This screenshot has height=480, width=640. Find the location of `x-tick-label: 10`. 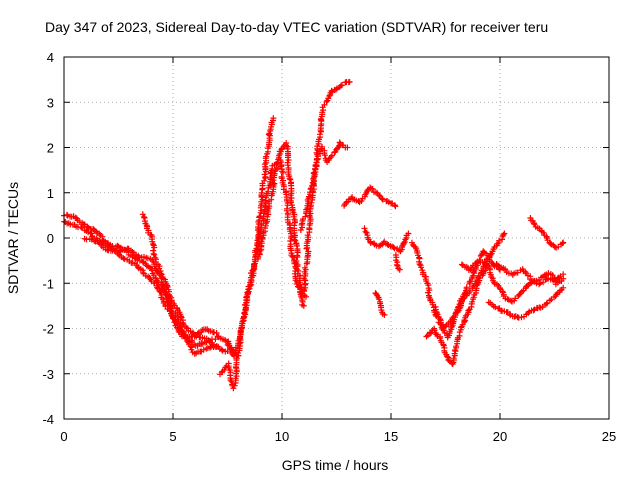

x-tick-label: 10 is located at coordinates (282, 436).